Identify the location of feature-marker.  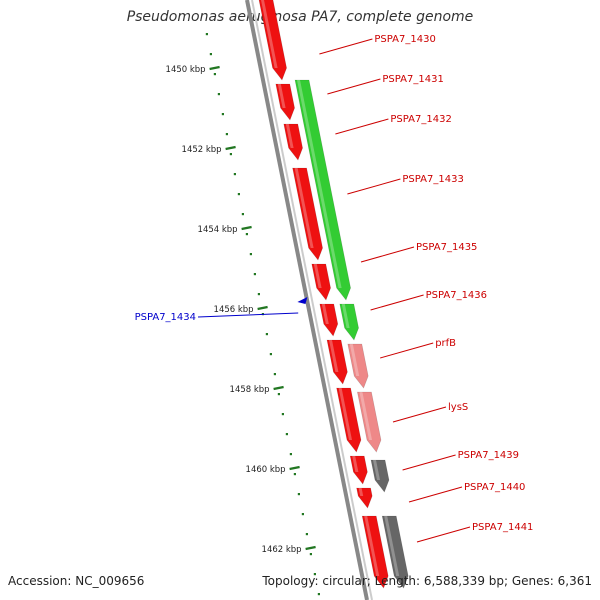
(302, 300).